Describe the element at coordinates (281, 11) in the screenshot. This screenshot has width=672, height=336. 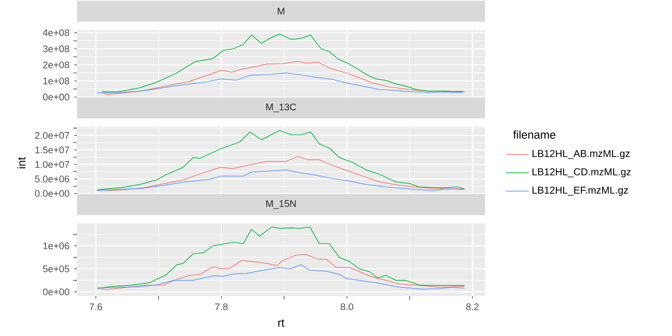
I see `chart-title: M` at that location.